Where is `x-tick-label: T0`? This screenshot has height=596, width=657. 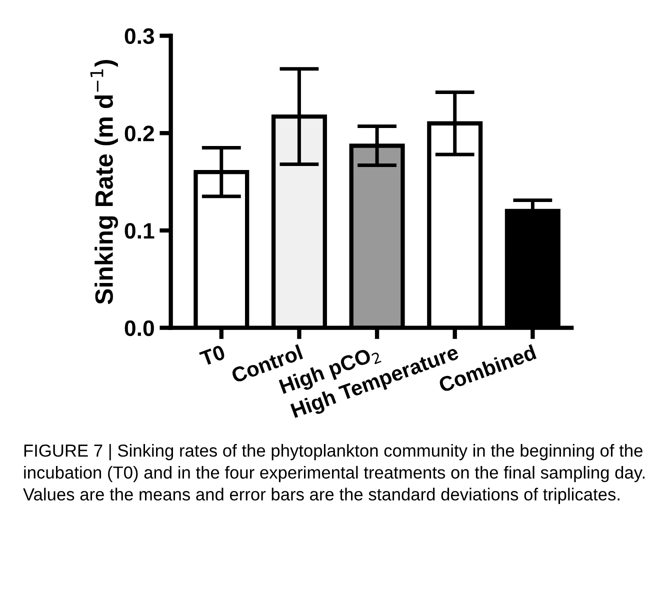 x-tick-label: T0 is located at coordinates (212, 355).